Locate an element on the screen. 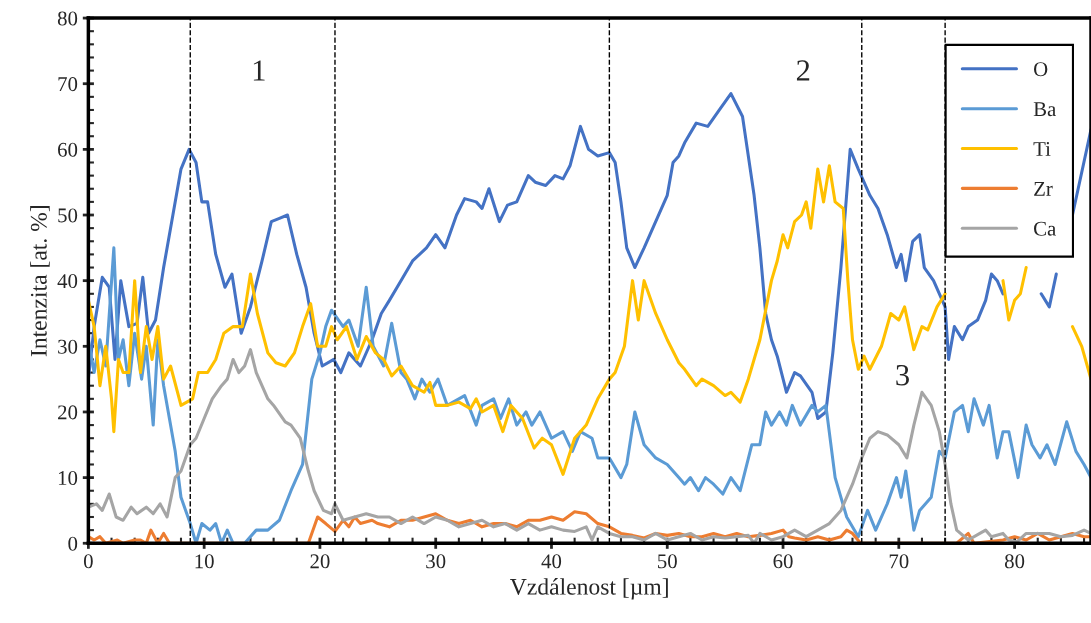 The height and width of the screenshot is (623, 1091). x-tick-label: 30 is located at coordinates (436, 561).